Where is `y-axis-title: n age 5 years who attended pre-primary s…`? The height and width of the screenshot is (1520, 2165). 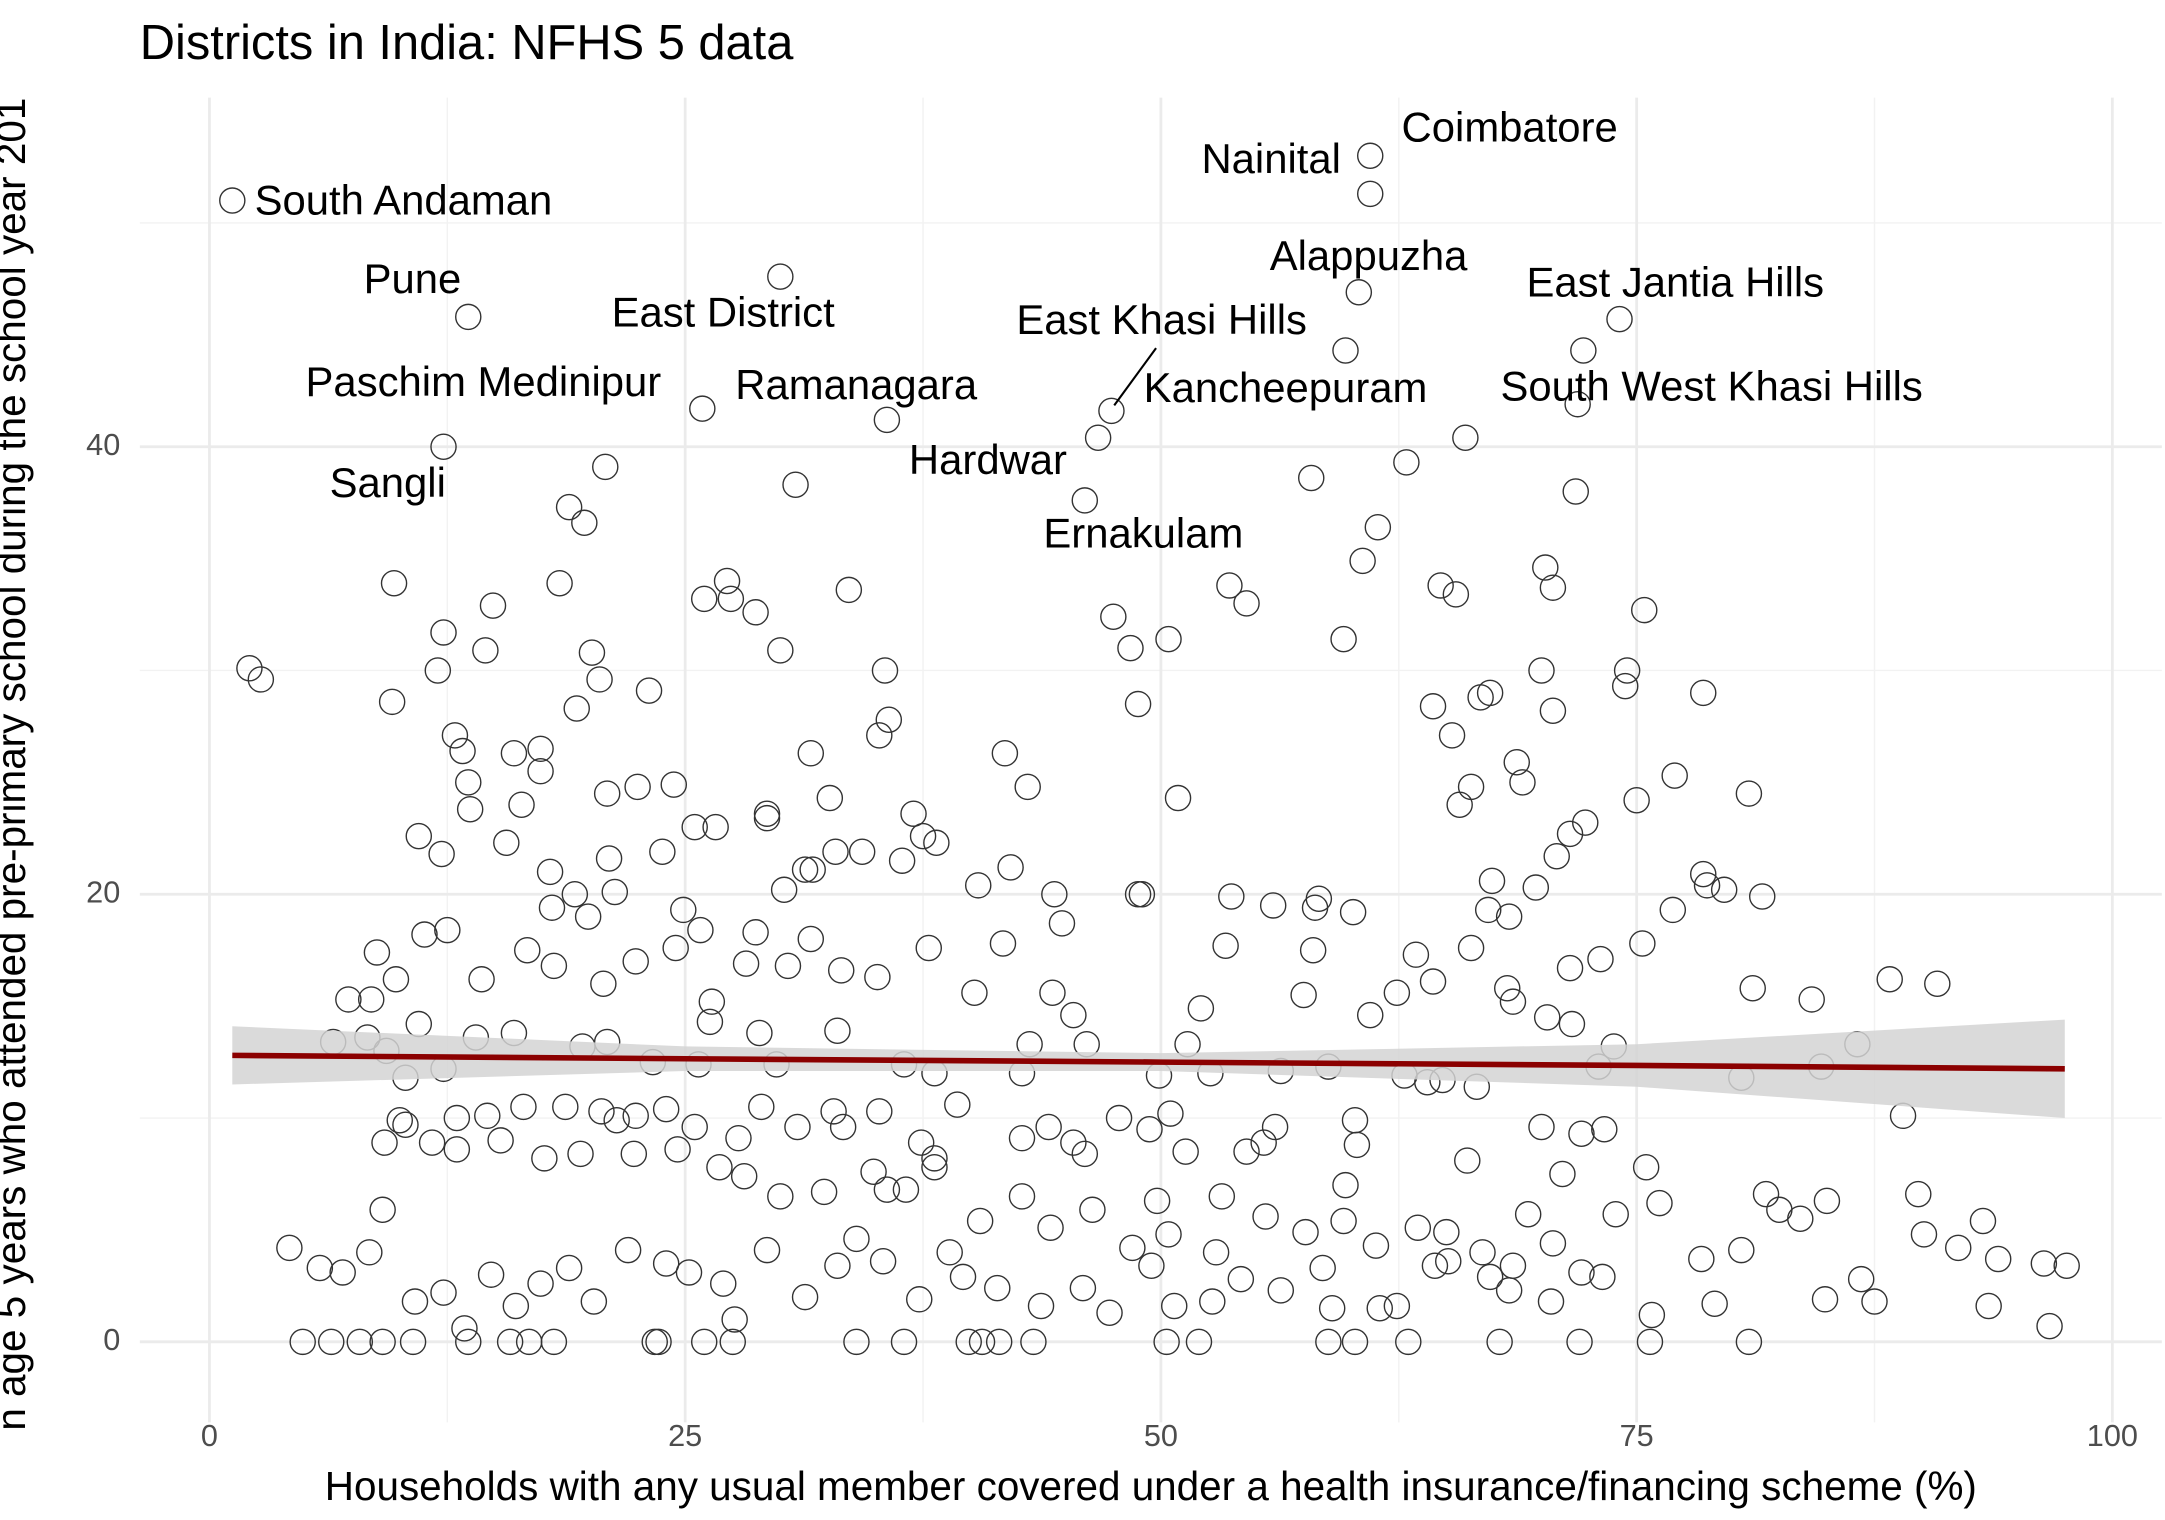 y-axis-title: n age 5 years who attended pre-primary s… is located at coordinates (17, 764).